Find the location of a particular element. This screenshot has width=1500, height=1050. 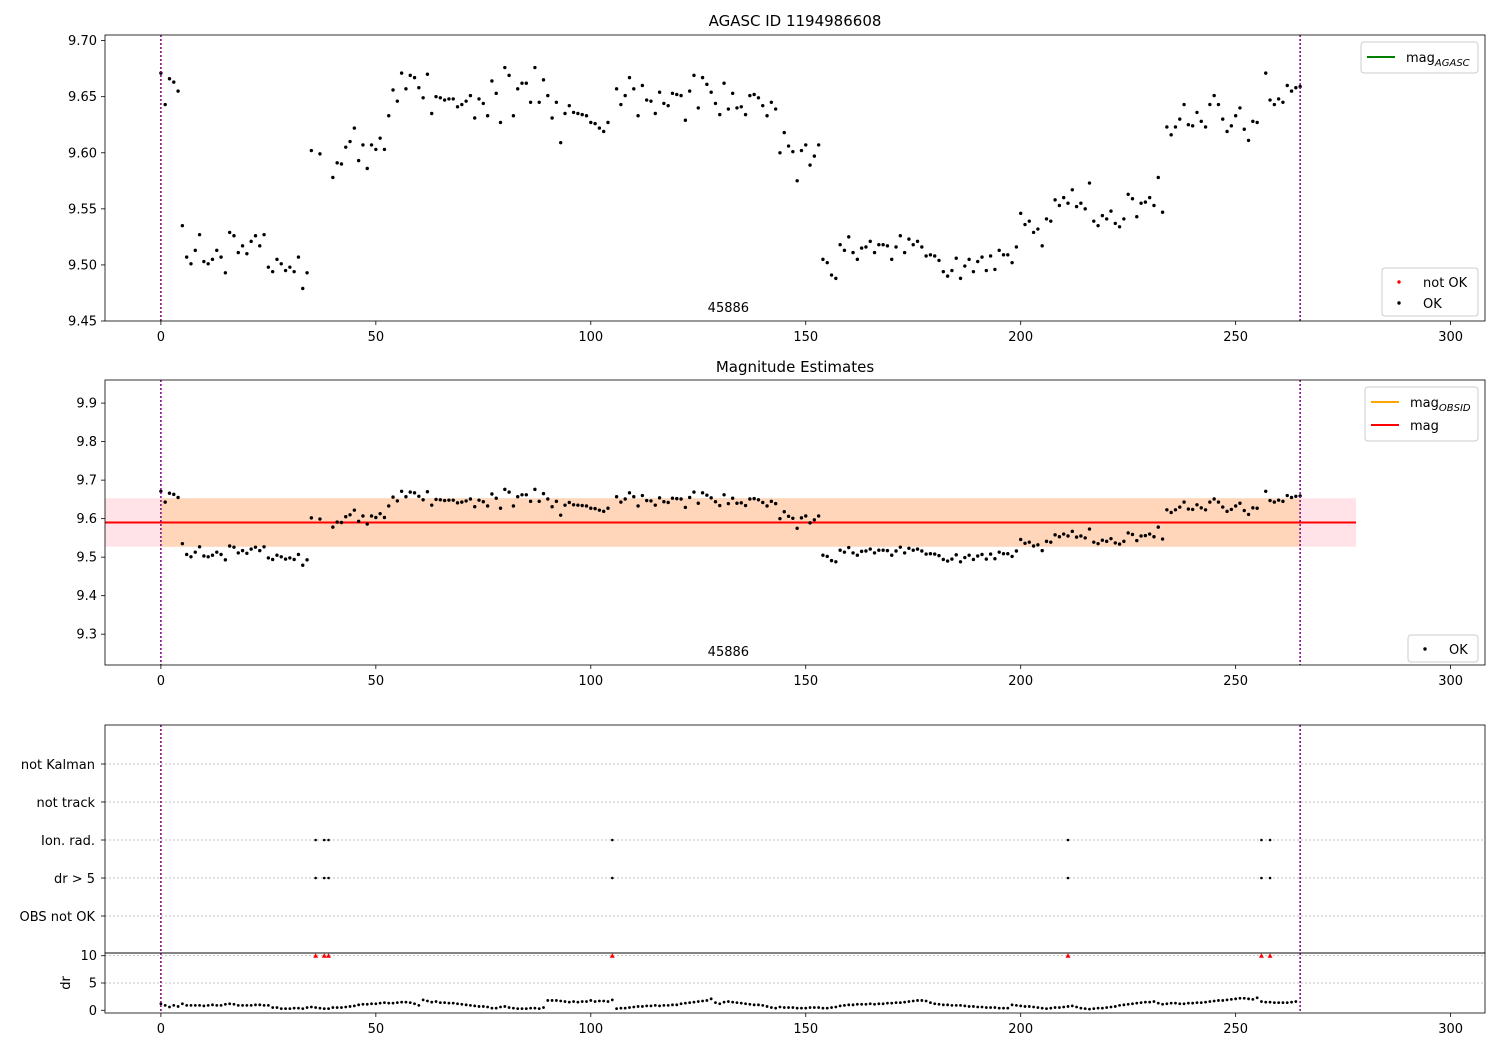

y-tick-label: 9.6 is located at coordinates (86, 519).